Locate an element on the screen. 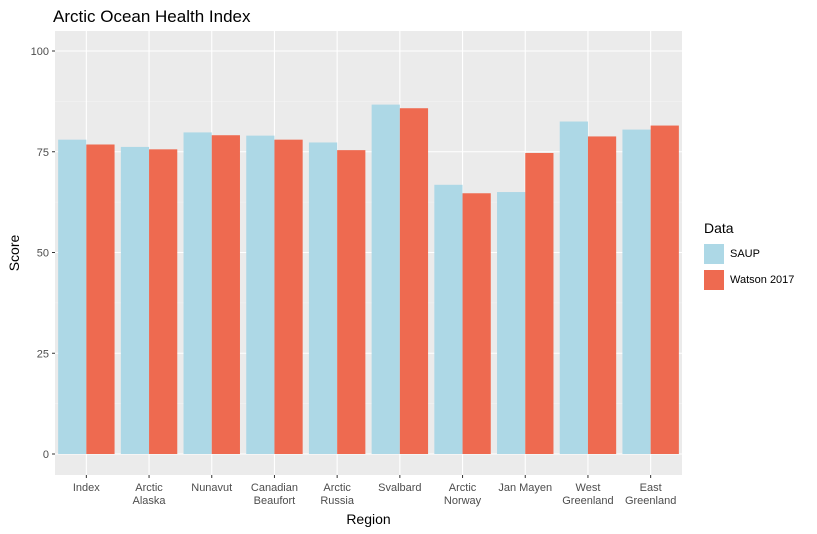 The image size is (817, 534). y-tick-label: 100 is located at coordinates (40, 52).